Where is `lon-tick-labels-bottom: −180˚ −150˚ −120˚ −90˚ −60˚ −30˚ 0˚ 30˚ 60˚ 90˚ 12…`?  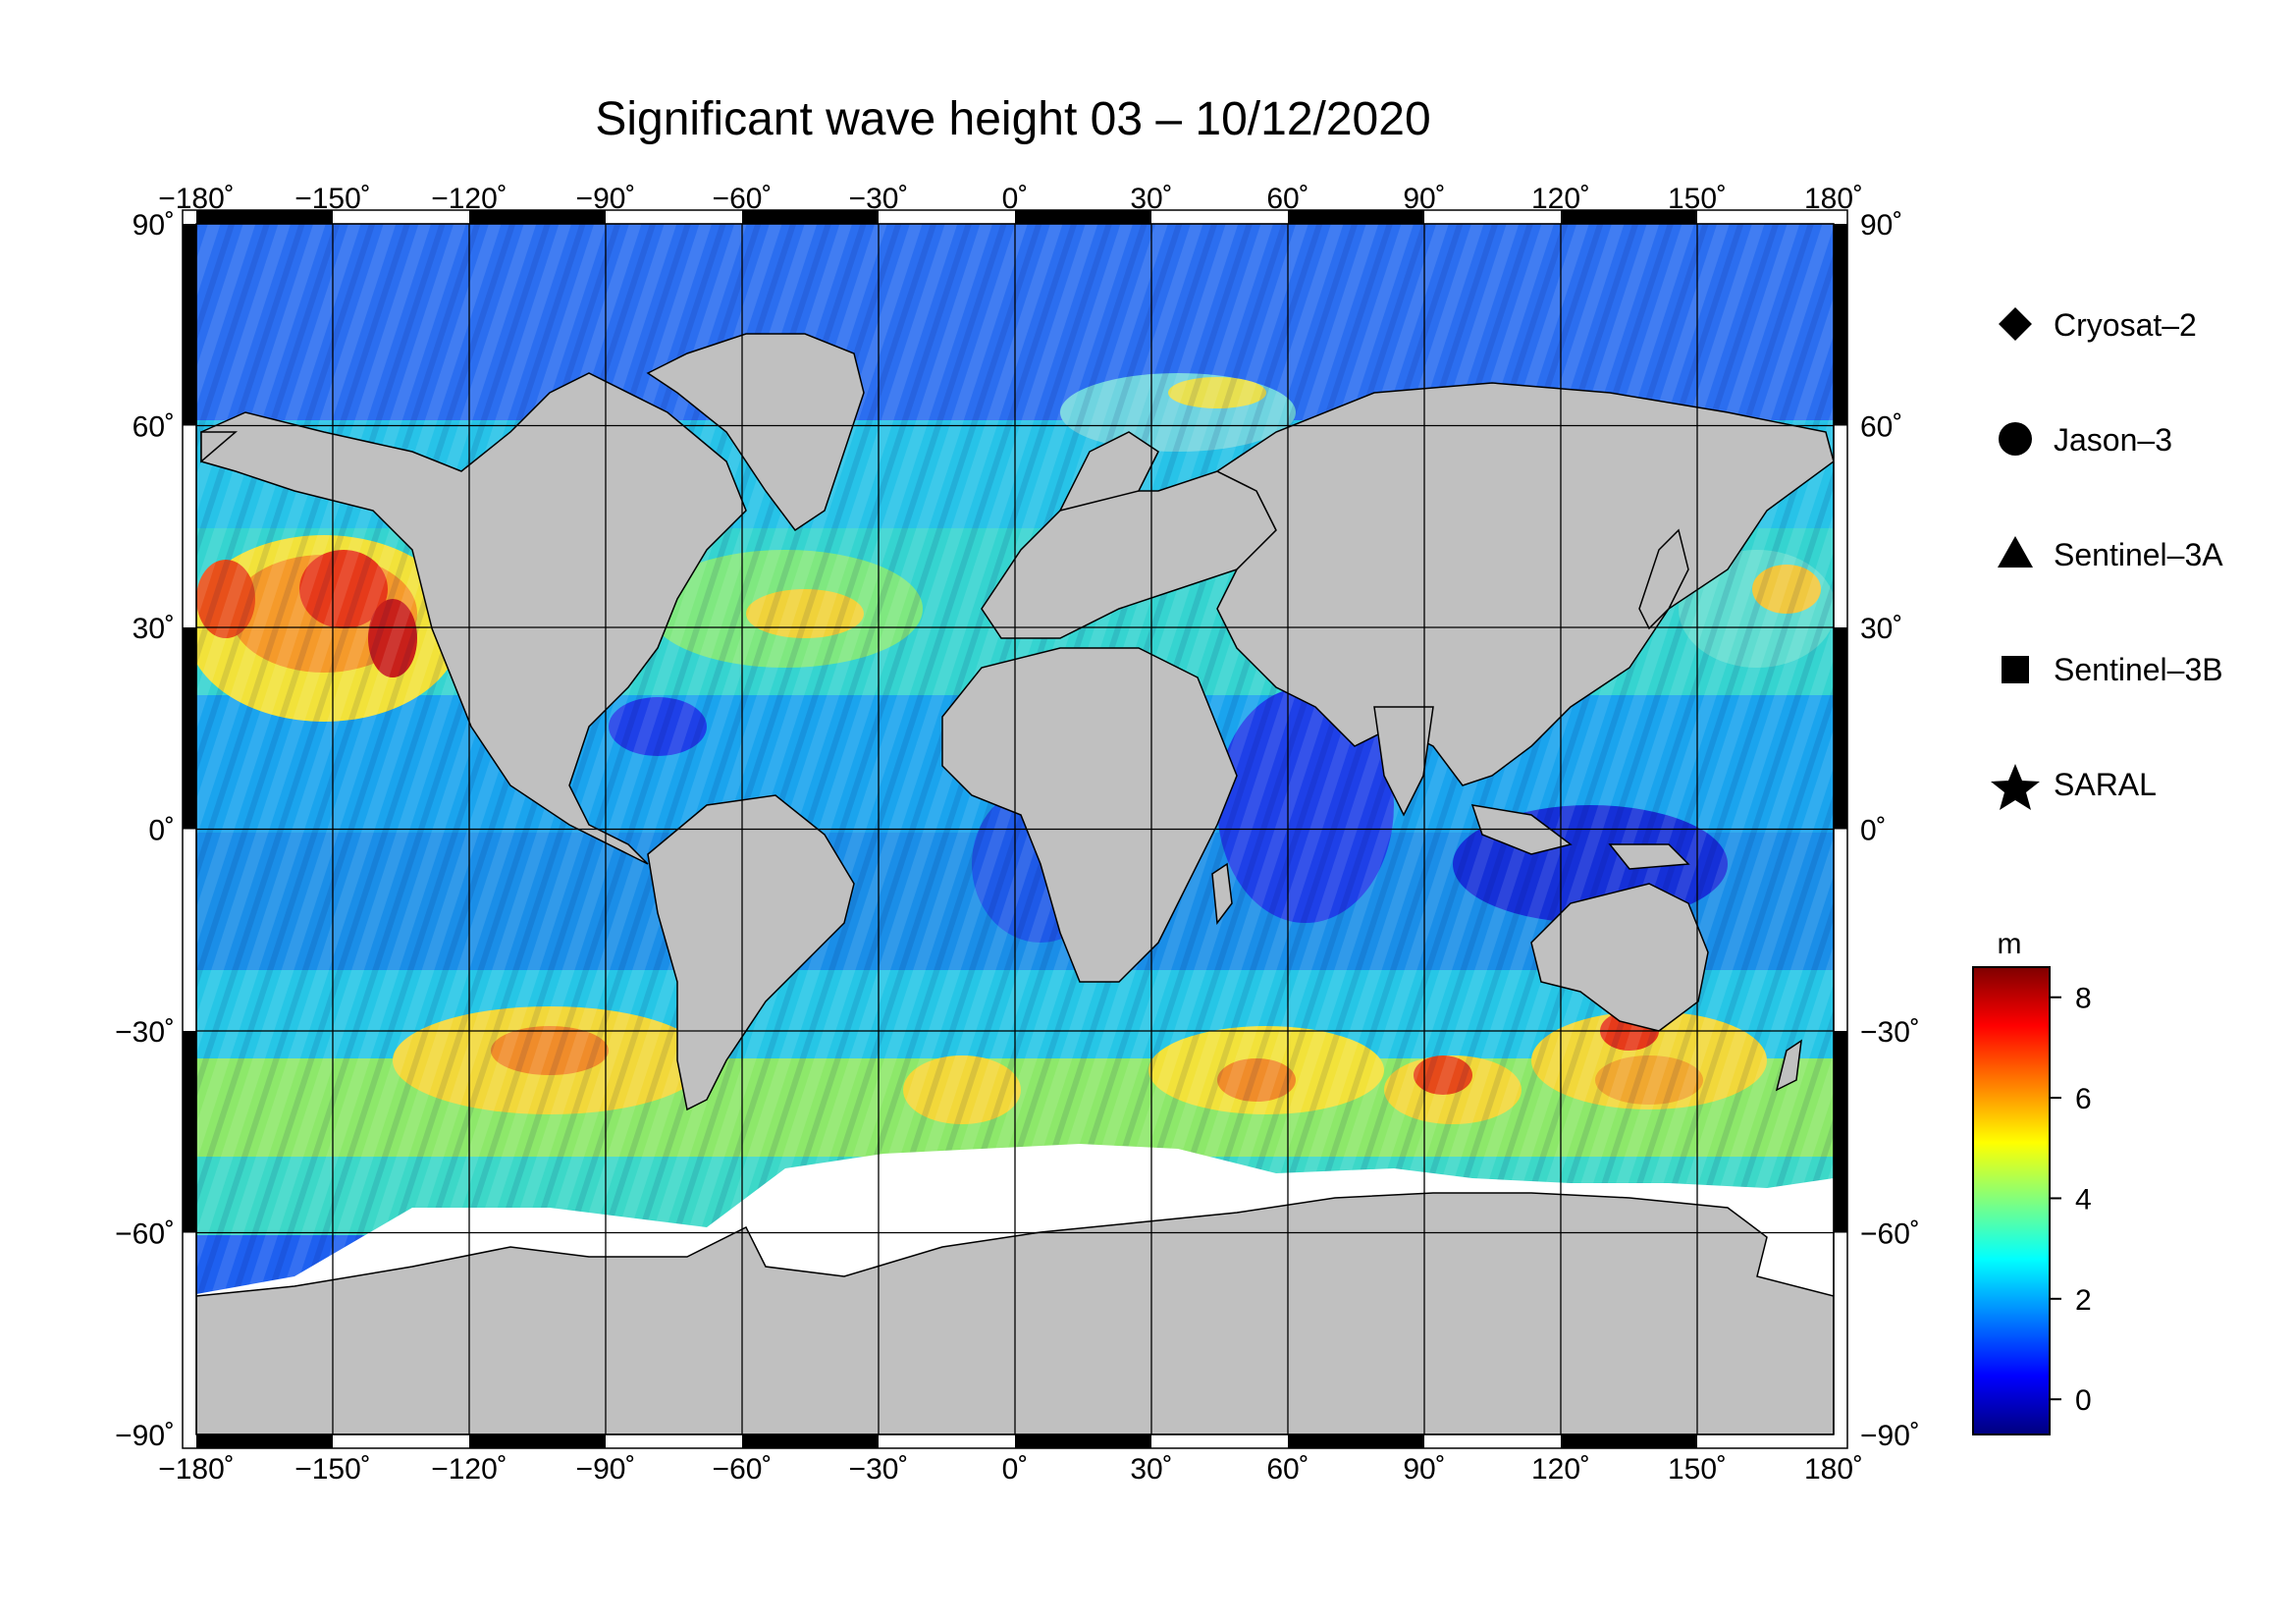 lon-tick-labels-bottom: −180˚ −150˚ −120˚ −90˚ −60˚ −30˚ 0˚ 30˚ 60˚ 90˚ 12… is located at coordinates (1010, 1469).